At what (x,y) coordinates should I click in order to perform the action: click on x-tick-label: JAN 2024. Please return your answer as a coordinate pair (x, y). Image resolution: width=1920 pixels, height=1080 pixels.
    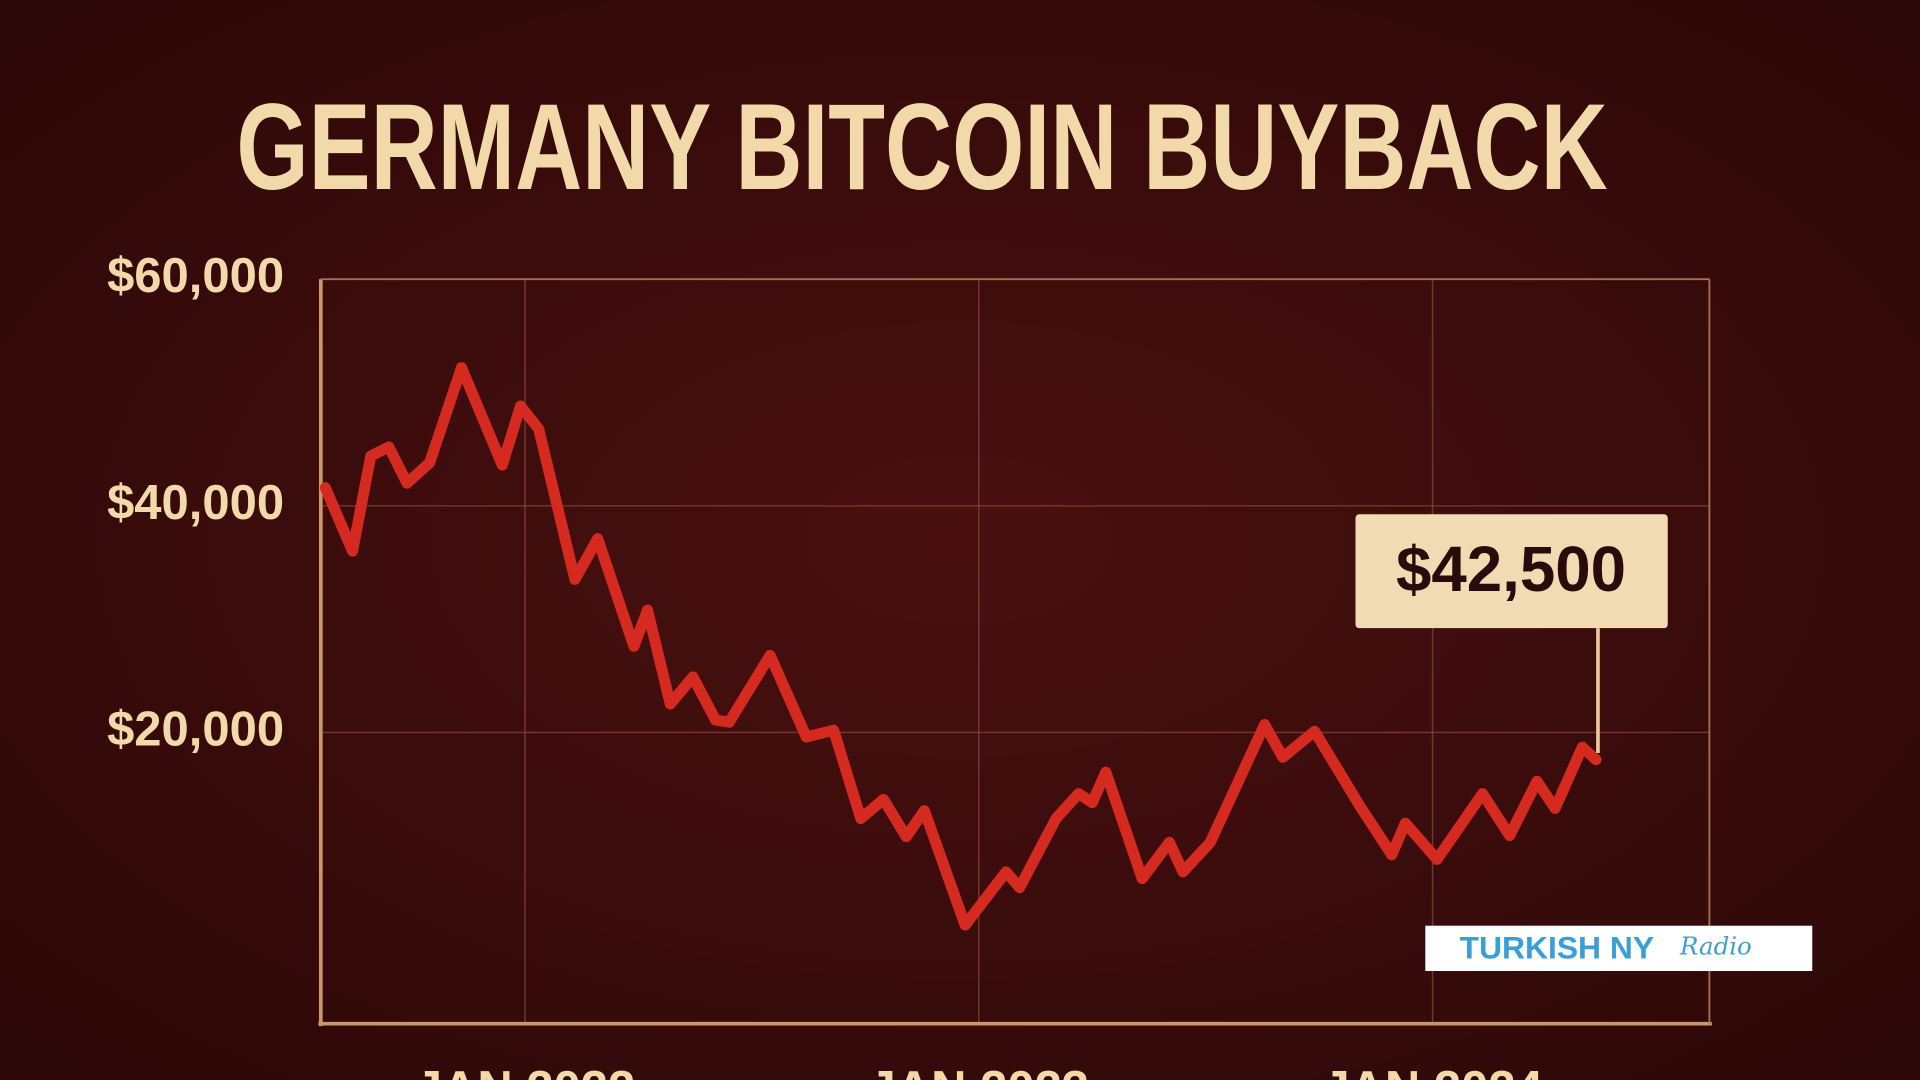
    Looking at the image, I should click on (1432, 1071).